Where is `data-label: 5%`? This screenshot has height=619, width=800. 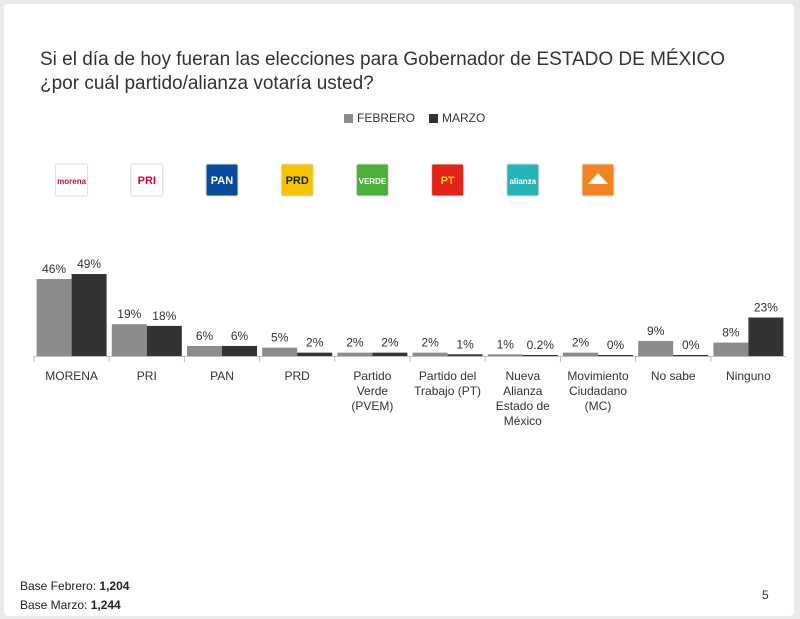
data-label: 5% is located at coordinates (280, 338).